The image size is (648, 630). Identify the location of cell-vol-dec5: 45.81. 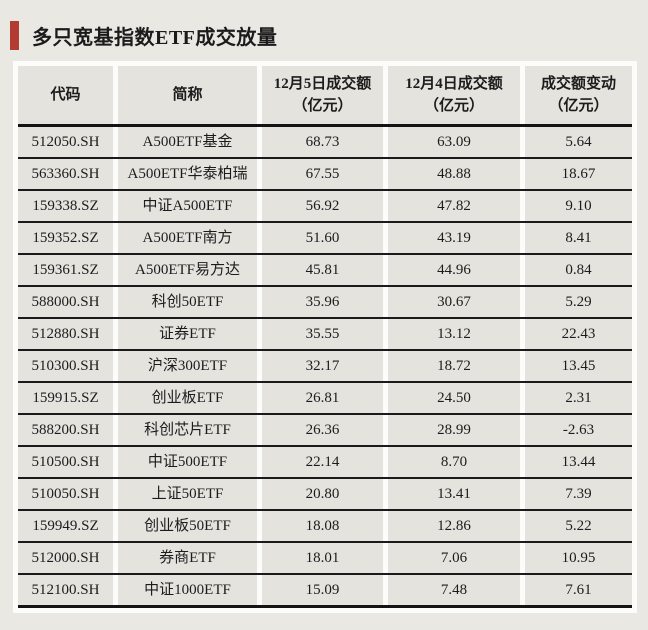
(322, 270).